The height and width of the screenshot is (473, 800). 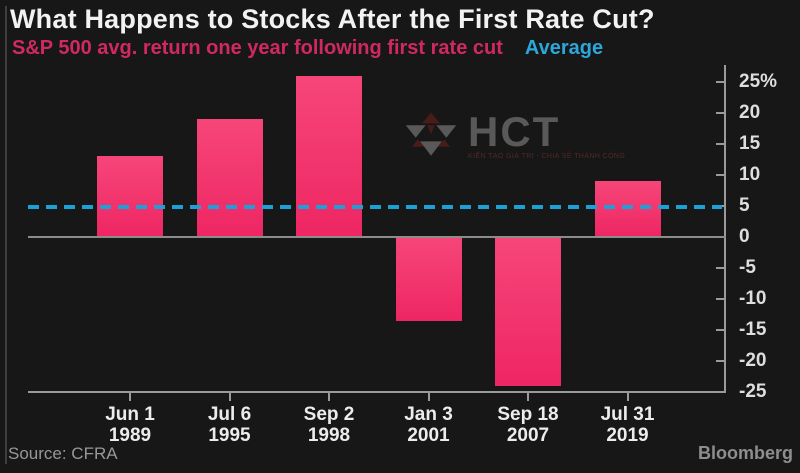 I want to click on x-axis-label: Sep 18 2007, so click(x=528, y=425).